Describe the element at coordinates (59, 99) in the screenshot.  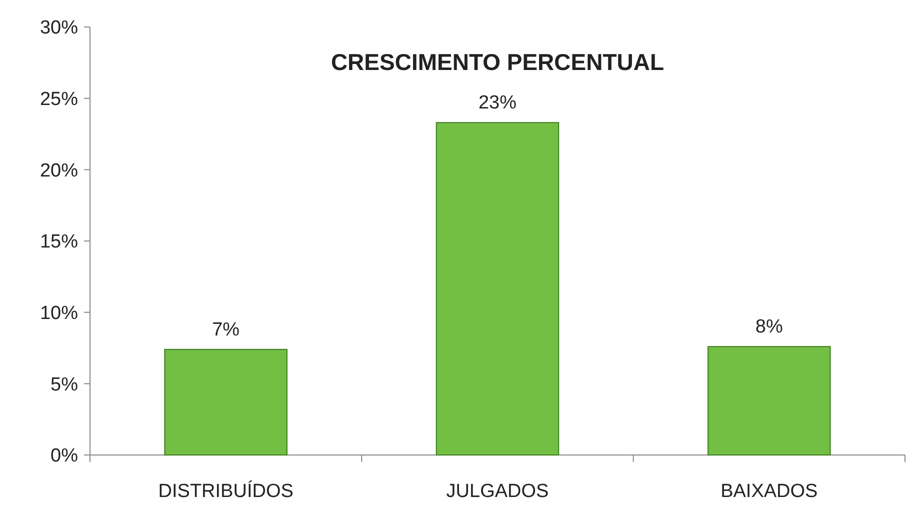
I see `y-tick-label: 25%` at that location.